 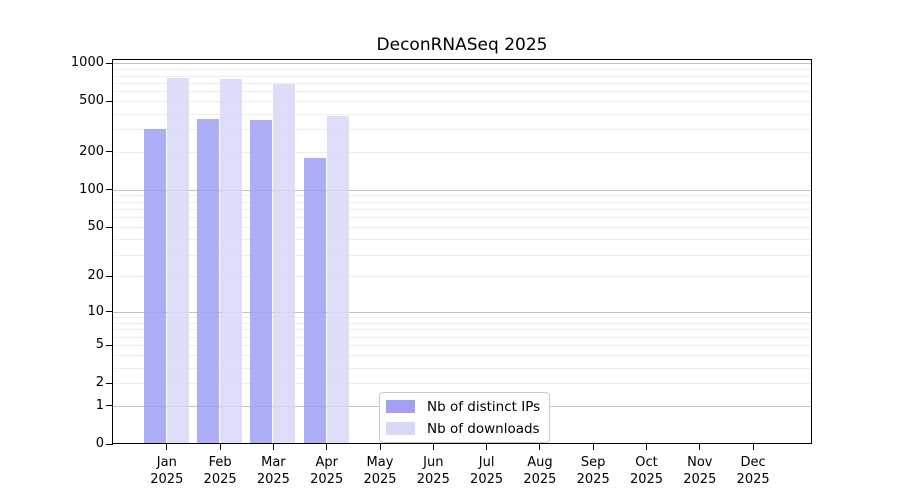 I want to click on chart-title: DeconRNASeq 2025, so click(x=462, y=45).